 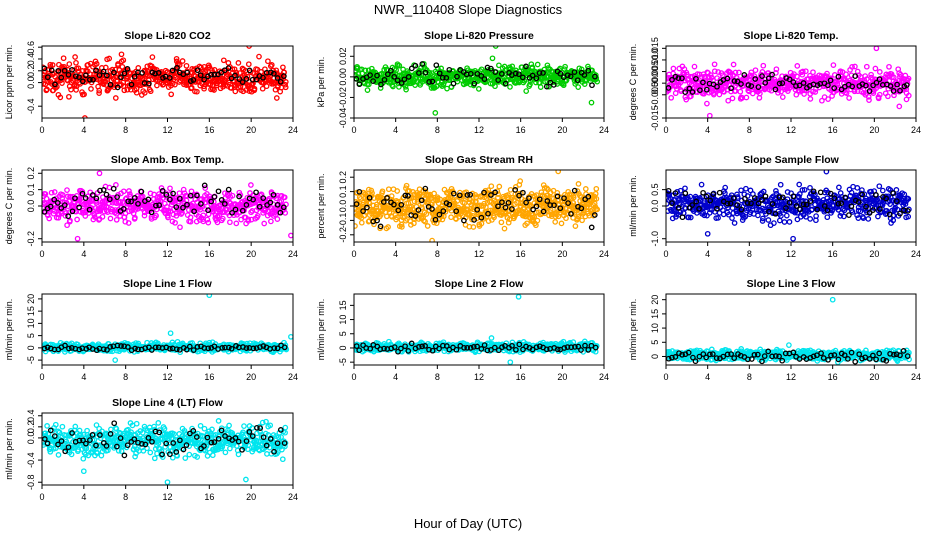 What do you see at coordinates (833, 254) in the screenshot?
I see `x-tick-label: 16` at bounding box center [833, 254].